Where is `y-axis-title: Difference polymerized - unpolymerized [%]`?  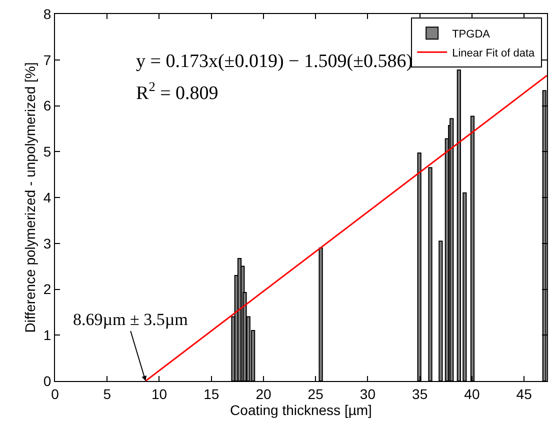
y-axis-title: Difference polymerized - unpolymerized [%] is located at coordinates (30, 197).